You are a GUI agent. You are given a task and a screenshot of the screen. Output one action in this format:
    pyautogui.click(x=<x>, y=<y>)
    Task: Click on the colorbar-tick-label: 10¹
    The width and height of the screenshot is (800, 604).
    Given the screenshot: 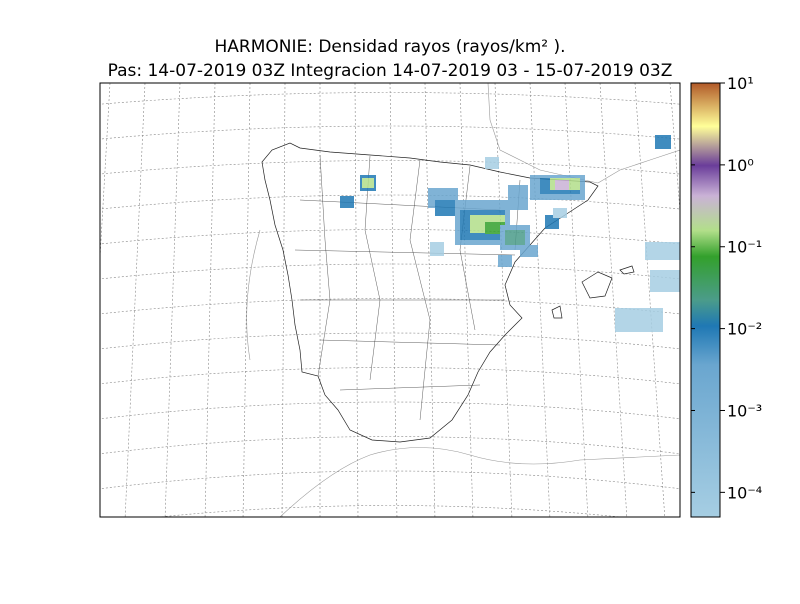 What is the action you would take?
    pyautogui.click(x=740, y=83)
    